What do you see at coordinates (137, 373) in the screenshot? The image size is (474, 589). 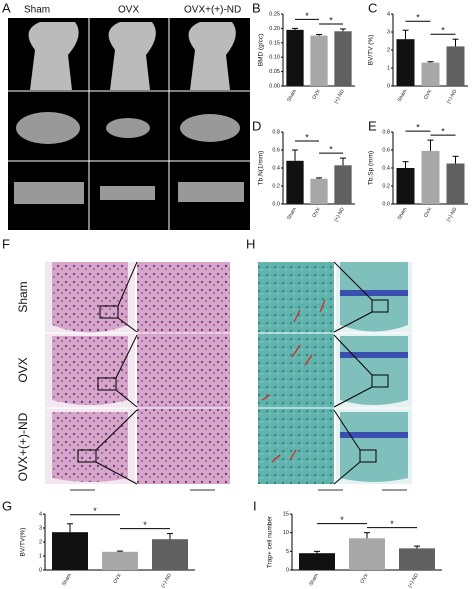 I see `he-stain-grid` at bounding box center [137, 373].